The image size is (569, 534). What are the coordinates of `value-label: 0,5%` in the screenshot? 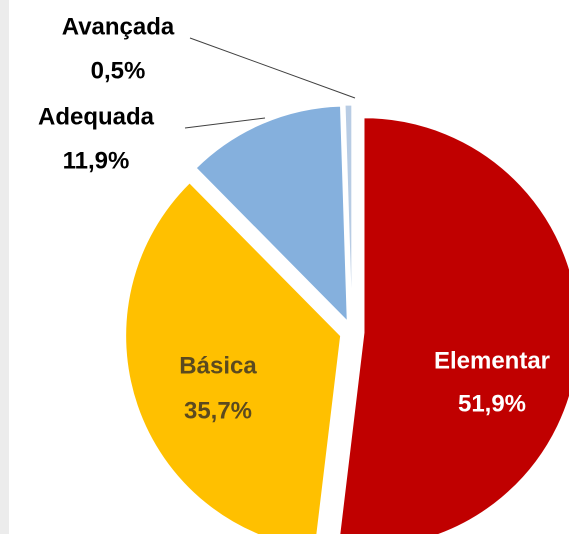 It's located at (118, 70).